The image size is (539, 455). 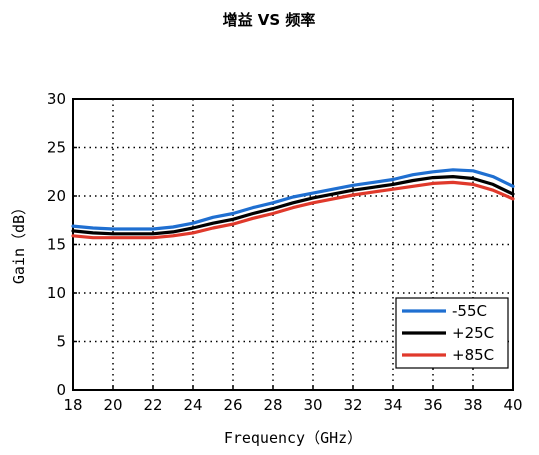 What do you see at coordinates (152, 405) in the screenshot?
I see `x-tick-label: 22` at bounding box center [152, 405].